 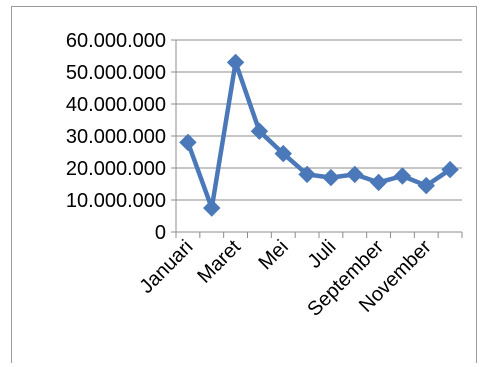 What do you see at coordinates (273, 255) in the screenshot?
I see `x-tick-label-mei: Mei` at bounding box center [273, 255].